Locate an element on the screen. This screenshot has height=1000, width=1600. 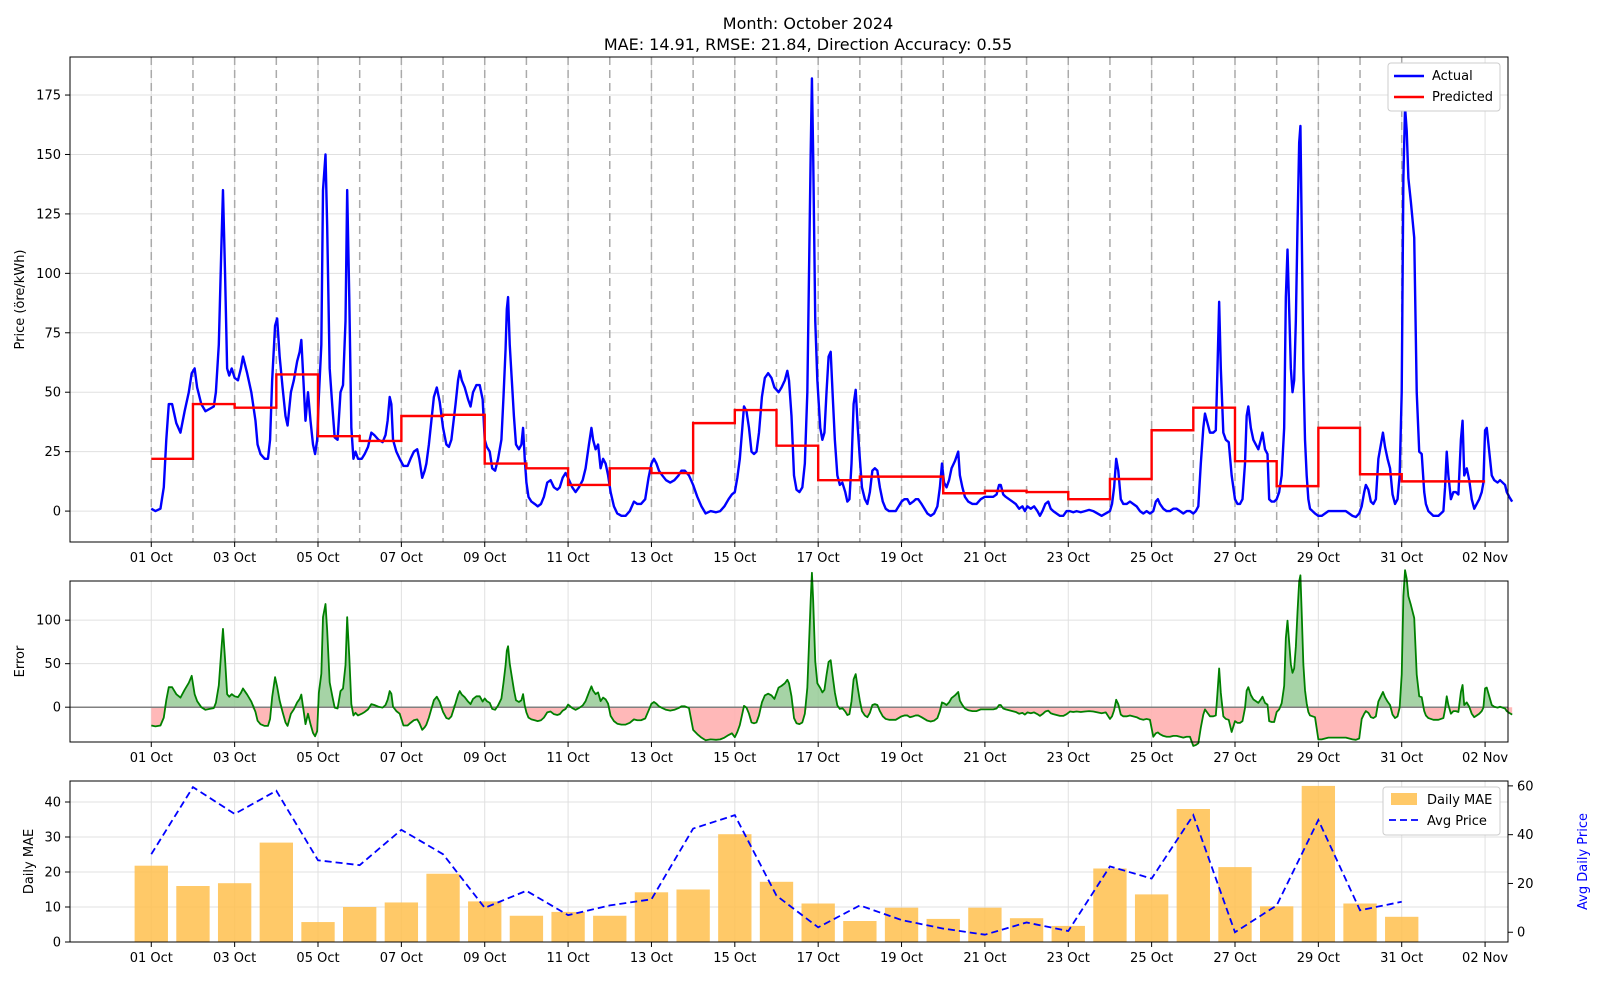
y-tick-label: 25 is located at coordinates (52, 452).